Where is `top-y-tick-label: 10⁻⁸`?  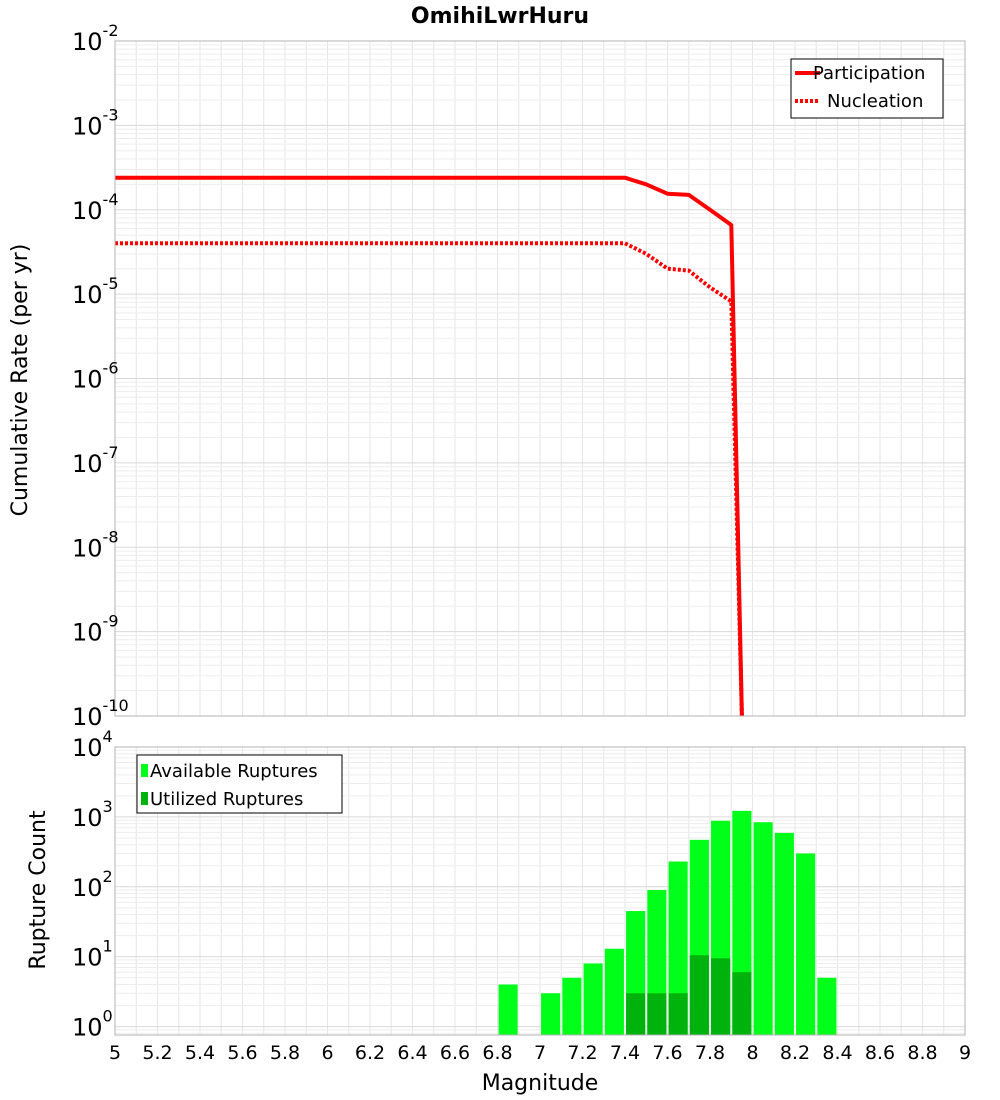 top-y-tick-label: 10⁻⁸ is located at coordinates (95, 544).